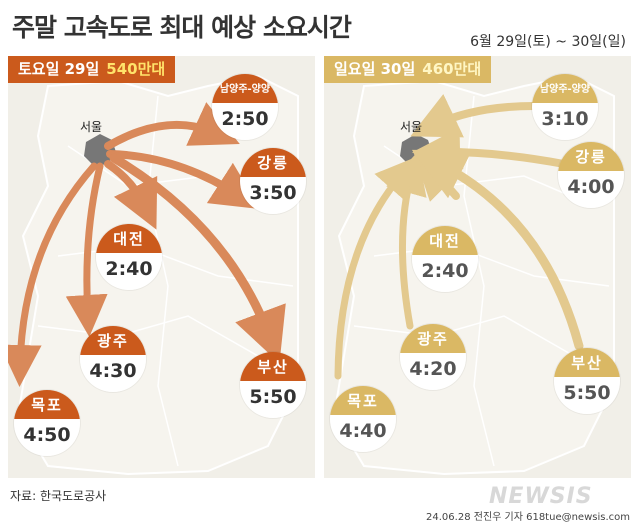 The image size is (640, 528). Describe the element at coordinates (548, 42) in the screenshot. I see `date-range: 6월 29일(토) ~ 30일(일)` at that location.